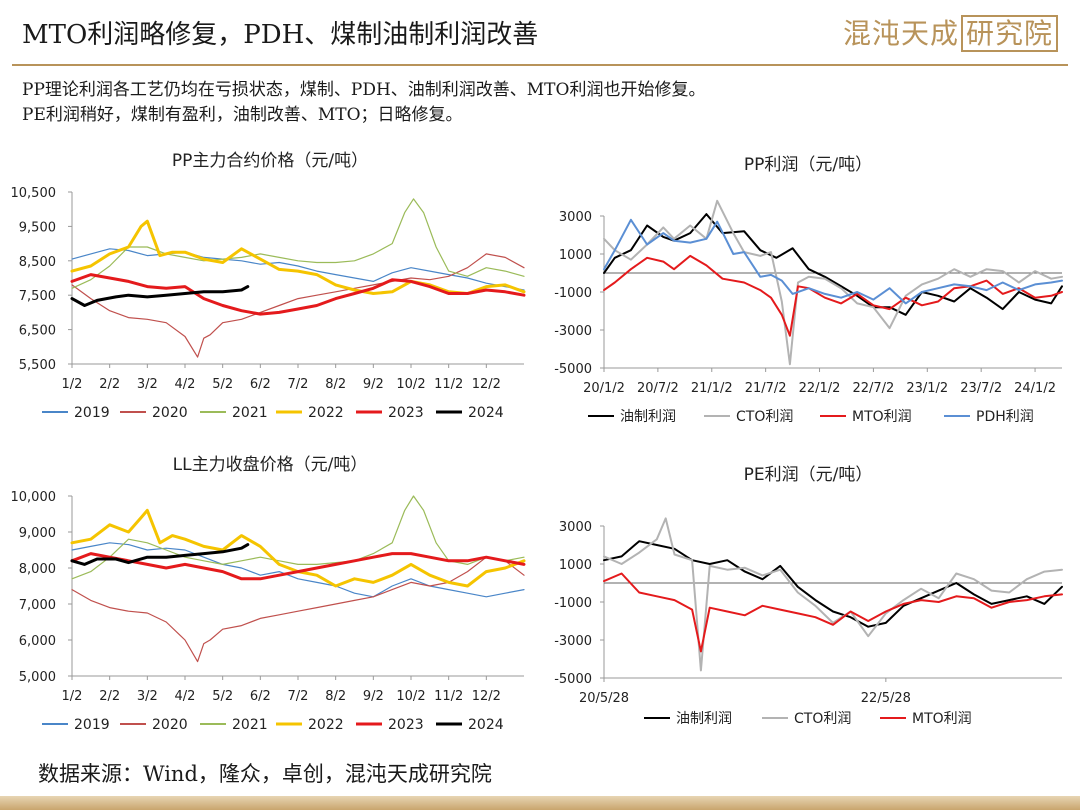 The image size is (1080, 810). I want to click on y-tick-label: 5,000, so click(37, 677).